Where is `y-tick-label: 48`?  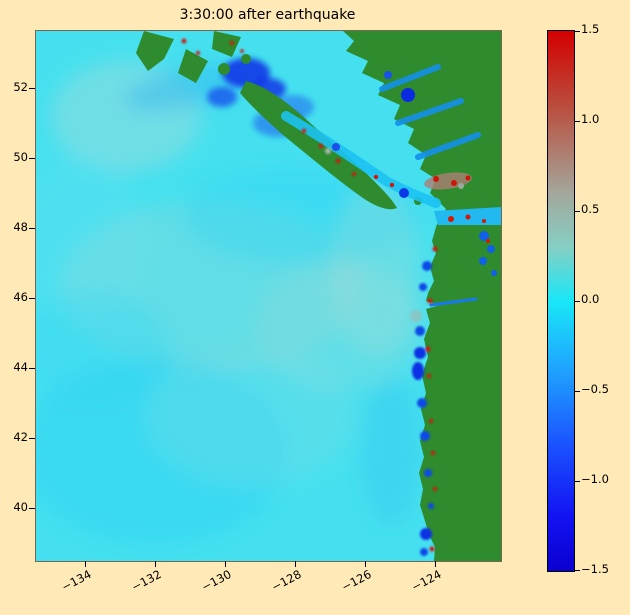 y-tick-label: 48 is located at coordinates (20, 227).